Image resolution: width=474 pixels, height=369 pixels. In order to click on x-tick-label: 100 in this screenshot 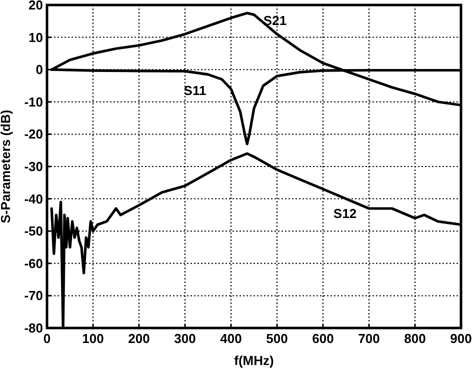, I will do `click(93, 338)`.